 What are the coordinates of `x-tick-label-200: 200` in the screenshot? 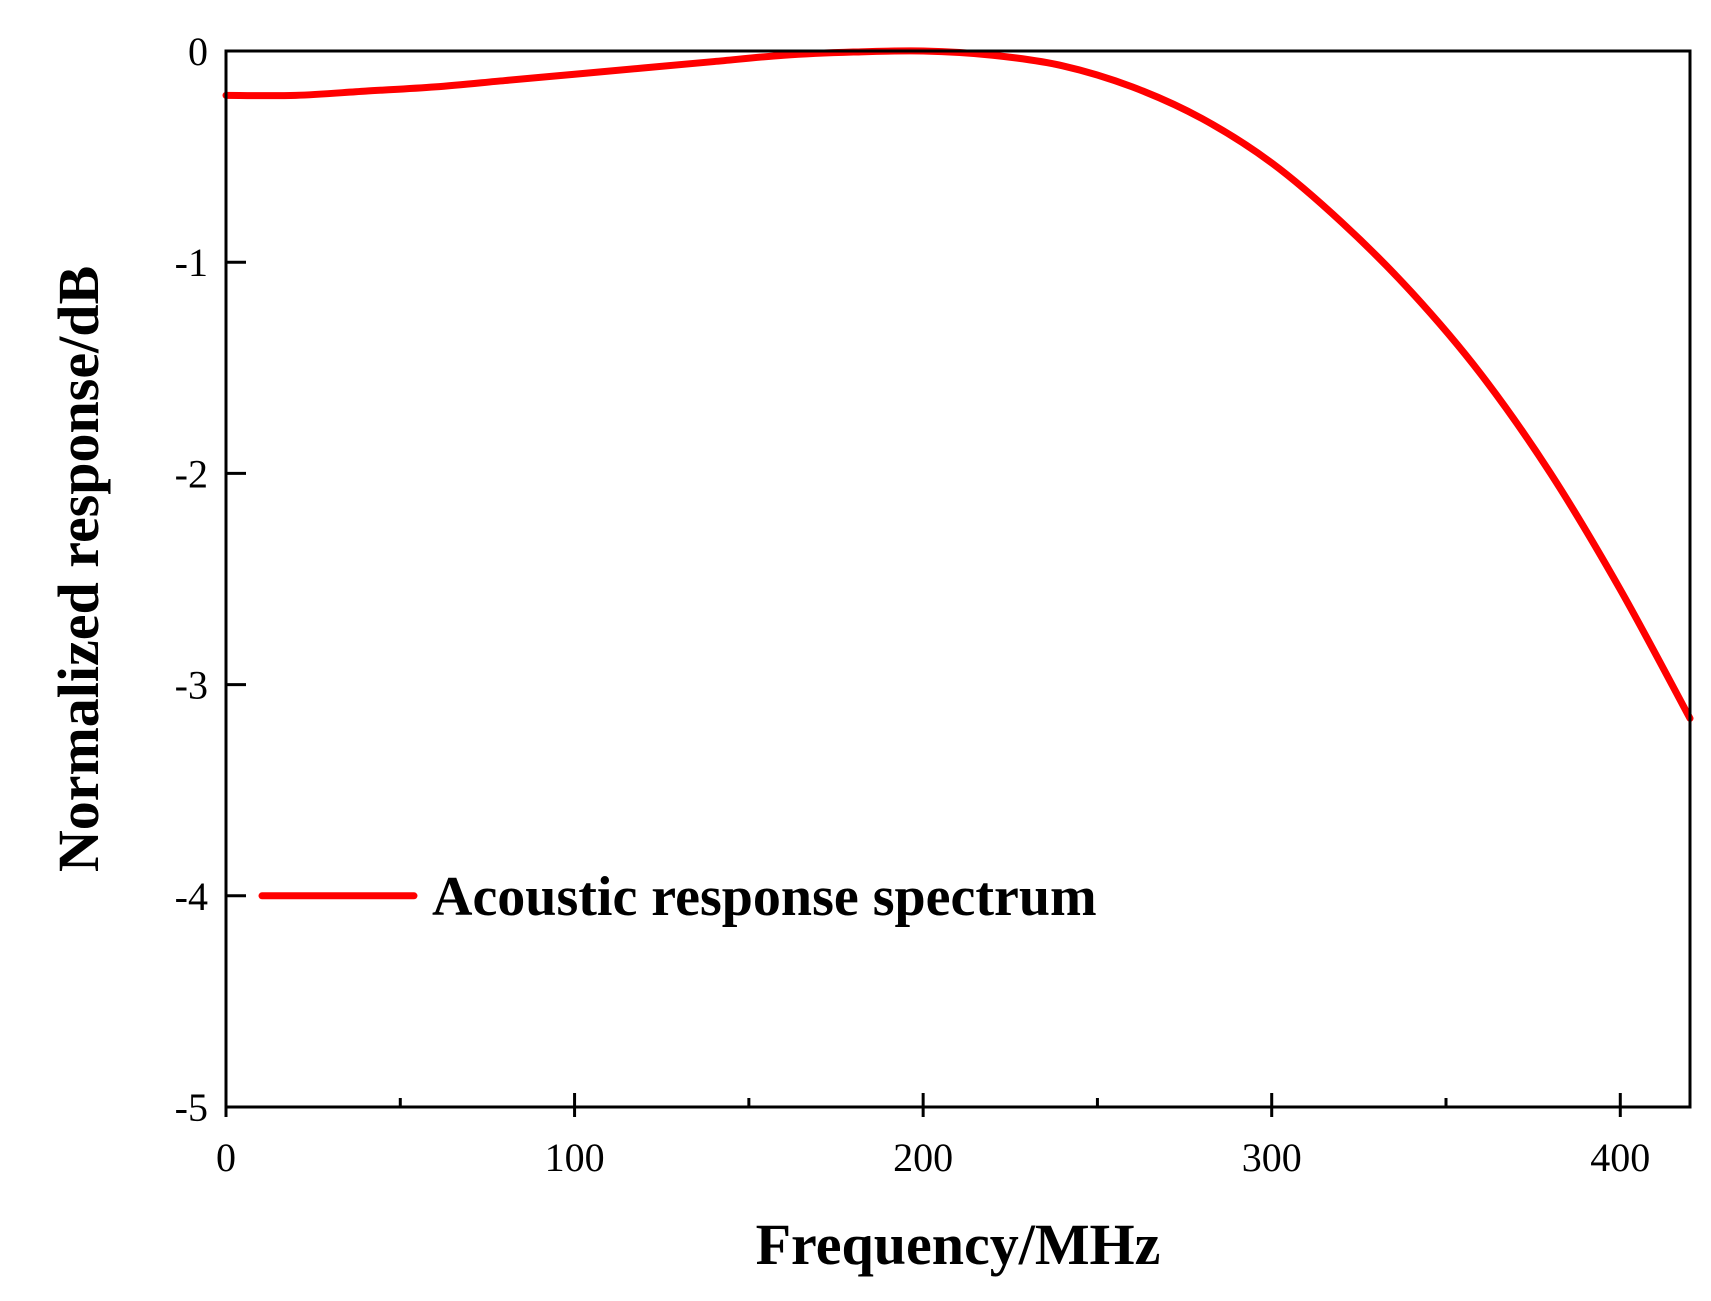 It's located at (923, 1157).